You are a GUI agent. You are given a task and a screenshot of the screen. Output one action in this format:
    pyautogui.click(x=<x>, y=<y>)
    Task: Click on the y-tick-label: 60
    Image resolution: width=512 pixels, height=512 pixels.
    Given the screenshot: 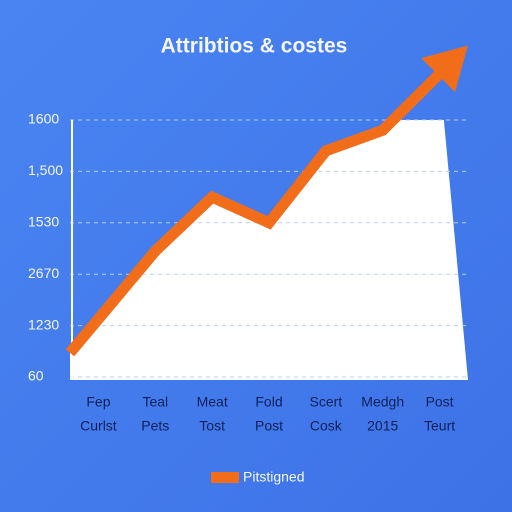 What is the action you would take?
    pyautogui.click(x=36, y=376)
    